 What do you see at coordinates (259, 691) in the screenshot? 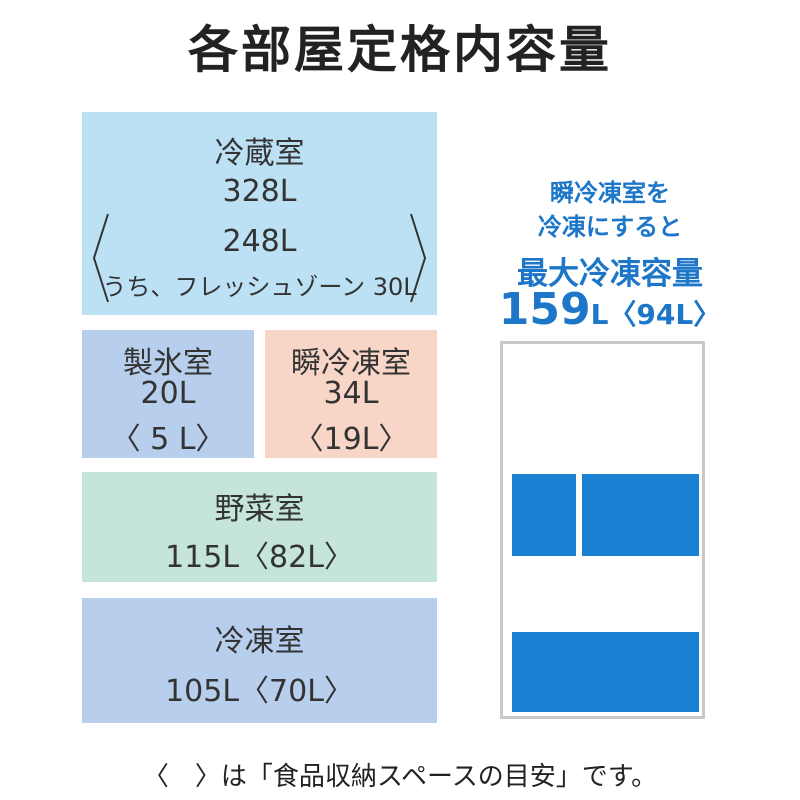
I see `freezer-capacity: 105L〈70L〉` at bounding box center [259, 691].